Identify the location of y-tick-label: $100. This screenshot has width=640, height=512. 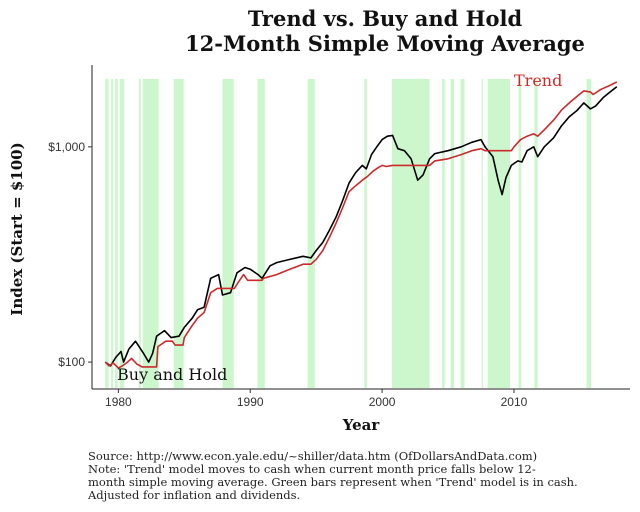
(71, 362).